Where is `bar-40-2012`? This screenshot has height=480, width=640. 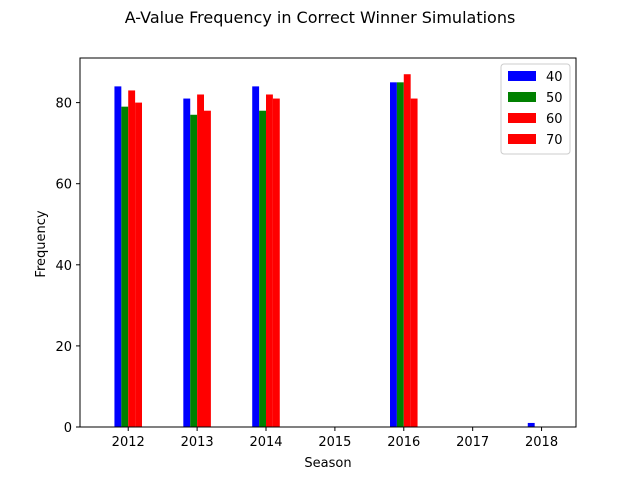 bar-40-2012 is located at coordinates (118, 256).